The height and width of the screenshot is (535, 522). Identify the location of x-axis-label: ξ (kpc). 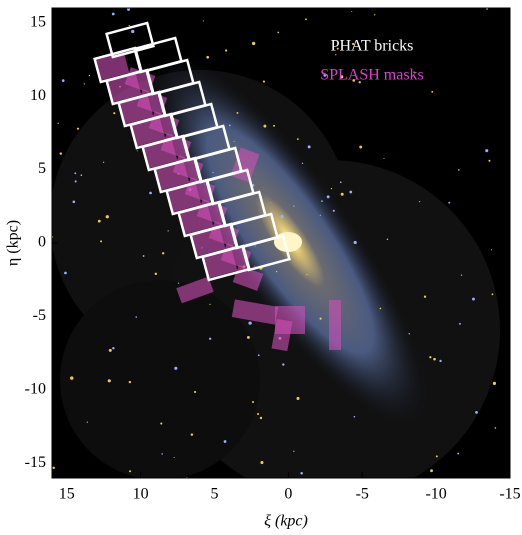
(286, 521).